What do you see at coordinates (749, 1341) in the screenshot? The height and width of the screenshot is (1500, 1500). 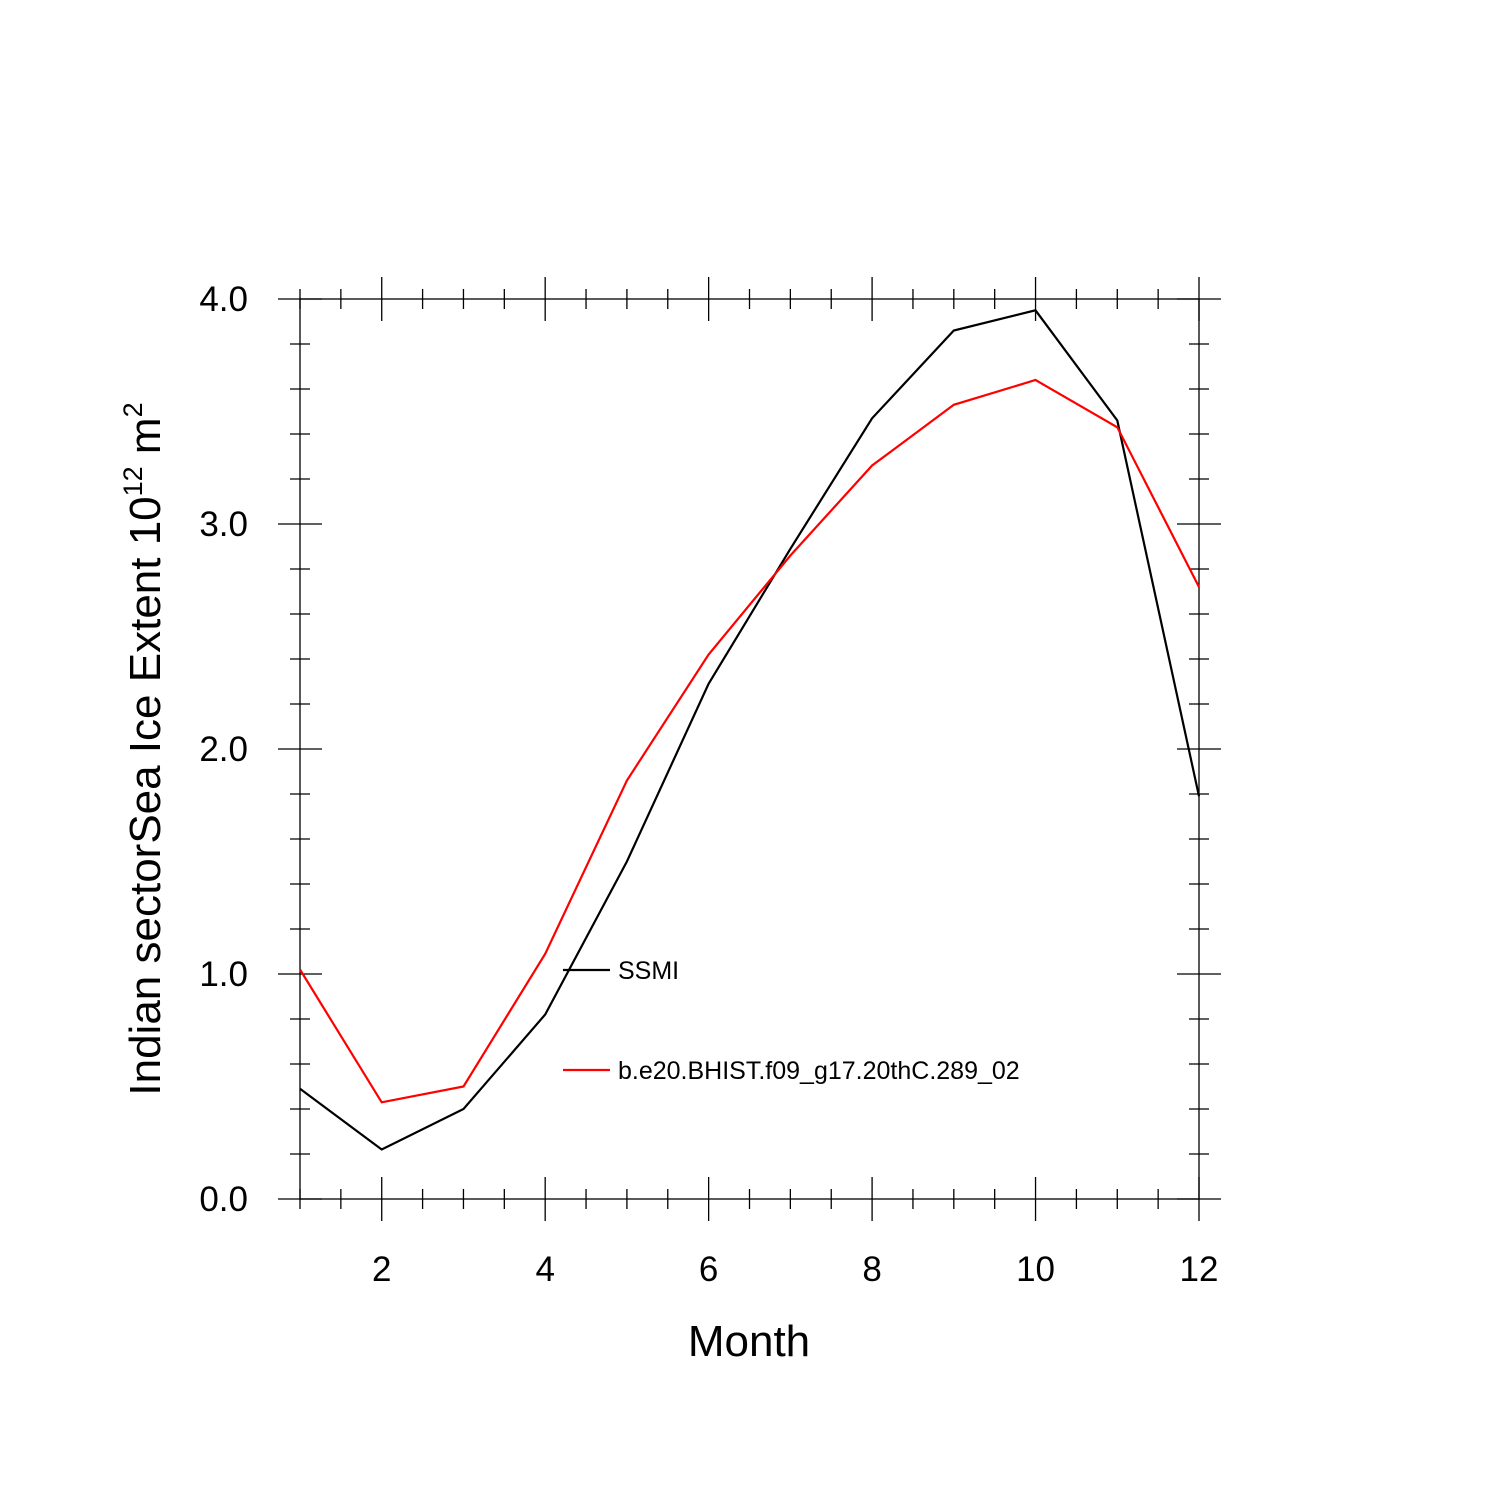 I see `x-axis-label: Month` at bounding box center [749, 1341].